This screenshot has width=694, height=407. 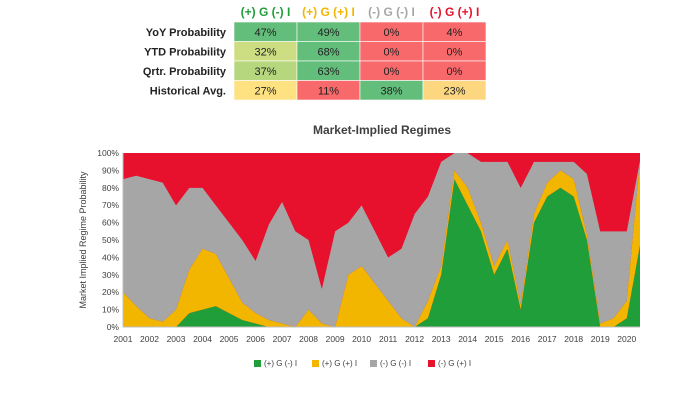 What do you see at coordinates (328, 33) in the screenshot?
I see `table-cell-value: 49%` at bounding box center [328, 33].